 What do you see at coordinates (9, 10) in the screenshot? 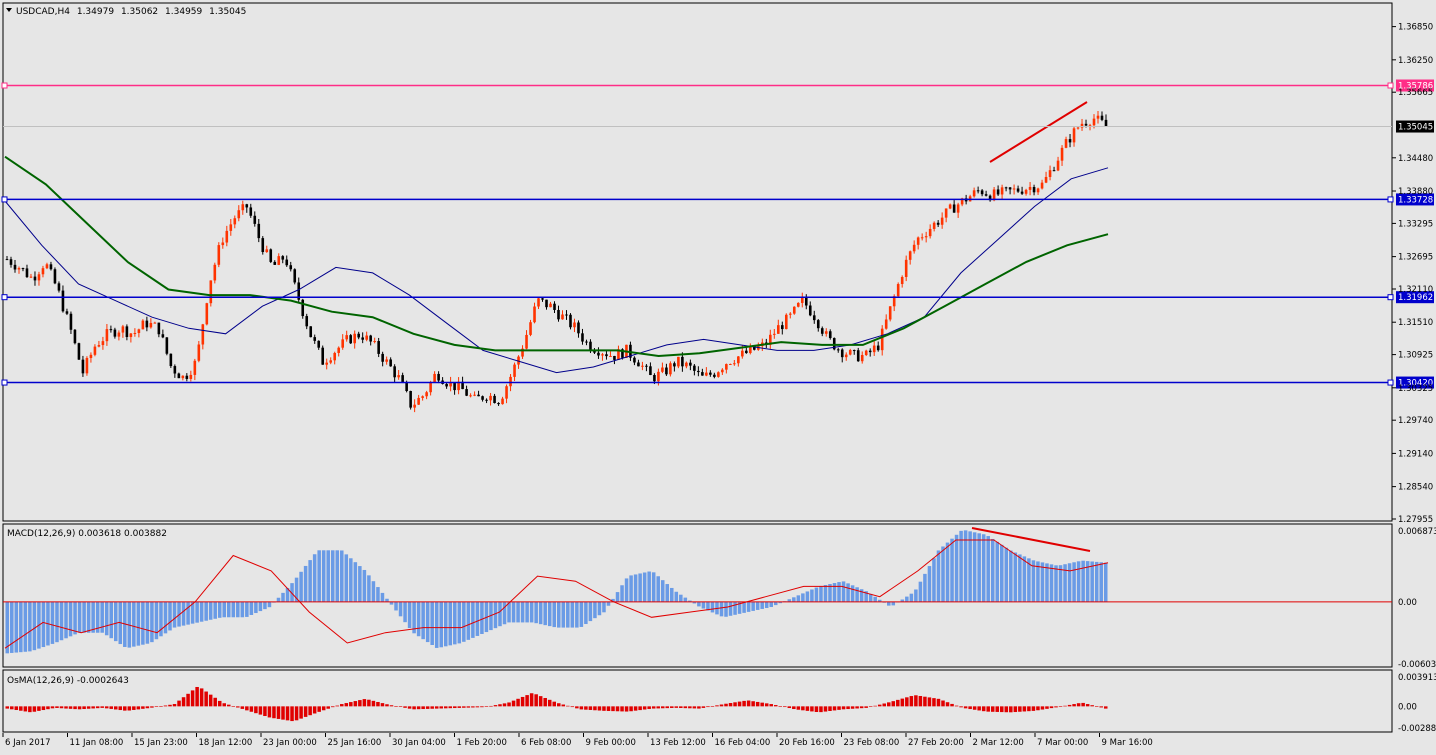
I see `header-dropdown-icon` at bounding box center [9, 10].